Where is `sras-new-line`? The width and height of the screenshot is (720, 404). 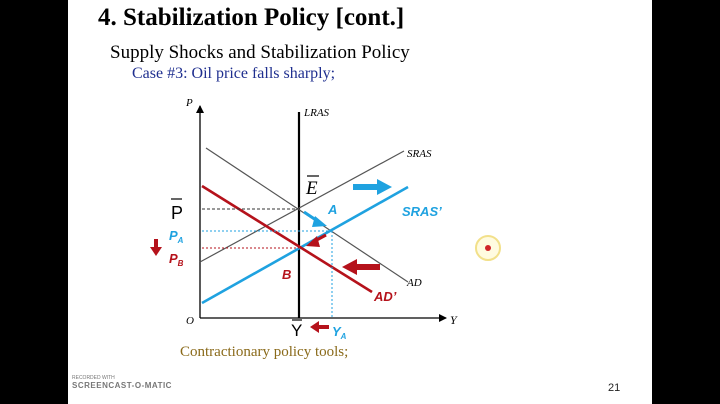 sras-new-line is located at coordinates (305, 245).